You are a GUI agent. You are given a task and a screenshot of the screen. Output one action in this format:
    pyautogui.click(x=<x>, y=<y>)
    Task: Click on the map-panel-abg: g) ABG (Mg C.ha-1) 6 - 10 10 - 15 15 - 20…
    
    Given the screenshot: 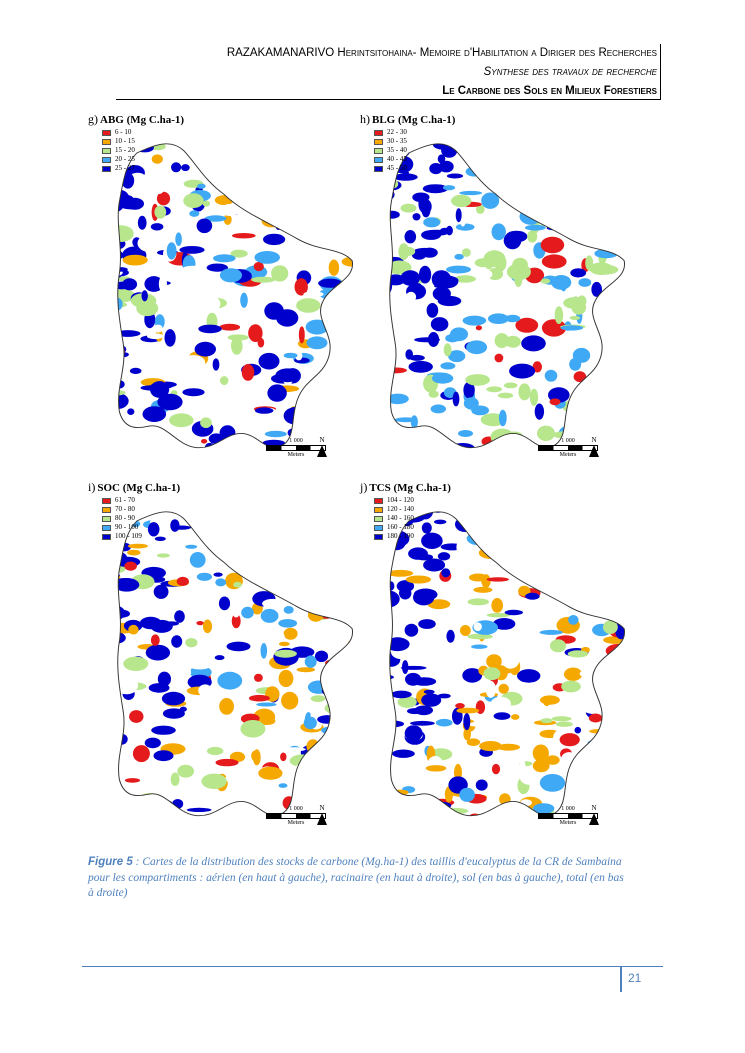 What is the action you would take?
    pyautogui.click(x=223, y=292)
    